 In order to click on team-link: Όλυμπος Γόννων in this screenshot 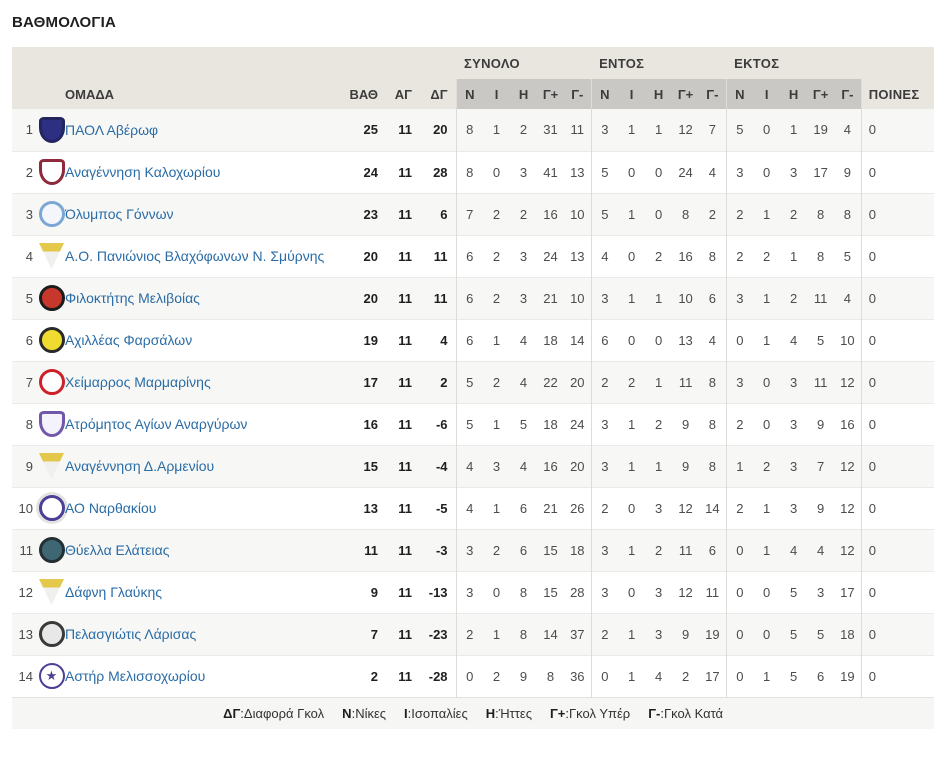, I will do `click(119, 214)`.